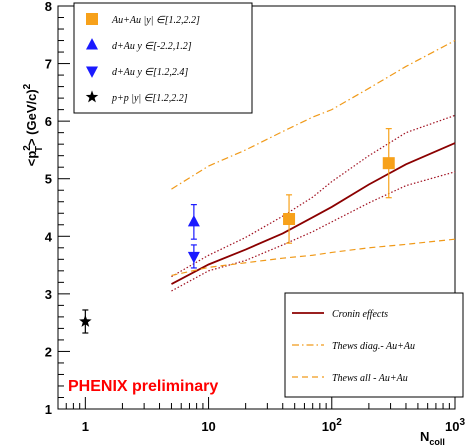 The height and width of the screenshot is (445, 466). Describe the element at coordinates (85, 320) in the screenshot. I see `data-point-star` at that location.